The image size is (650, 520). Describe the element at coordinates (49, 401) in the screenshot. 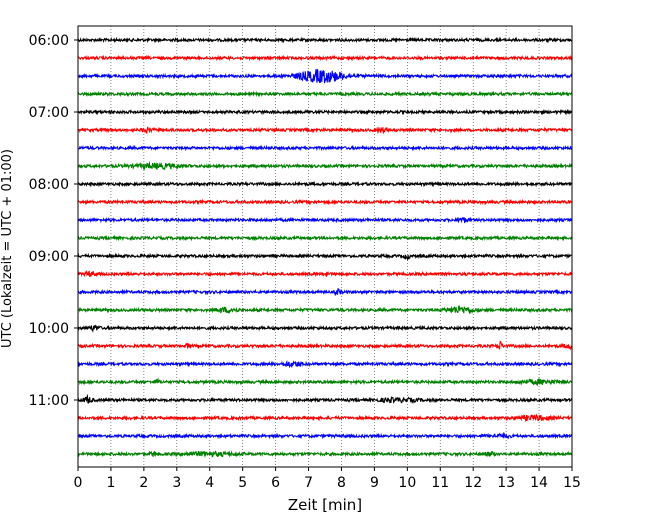

I see `y-tick-label: 11:00` at that location.